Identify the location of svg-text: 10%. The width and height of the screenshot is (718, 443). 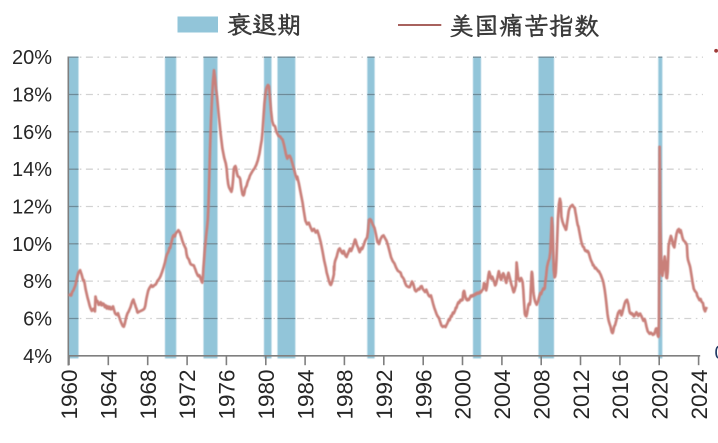
(32, 245).